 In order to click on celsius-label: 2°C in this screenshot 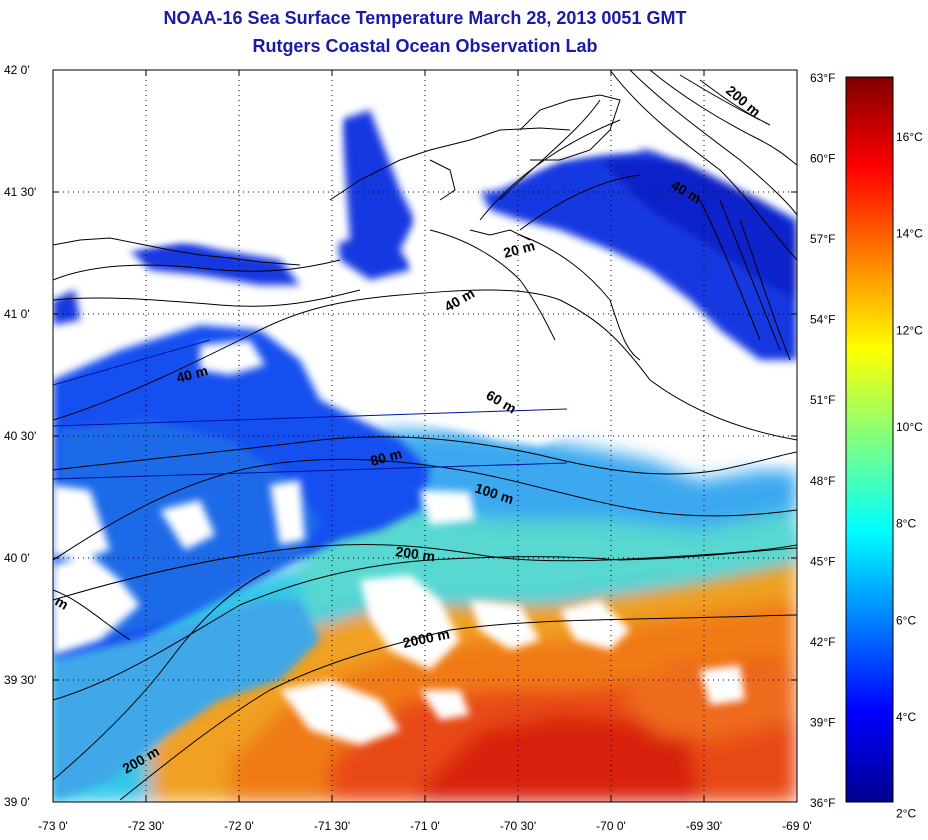, I will do `click(906, 814)`.